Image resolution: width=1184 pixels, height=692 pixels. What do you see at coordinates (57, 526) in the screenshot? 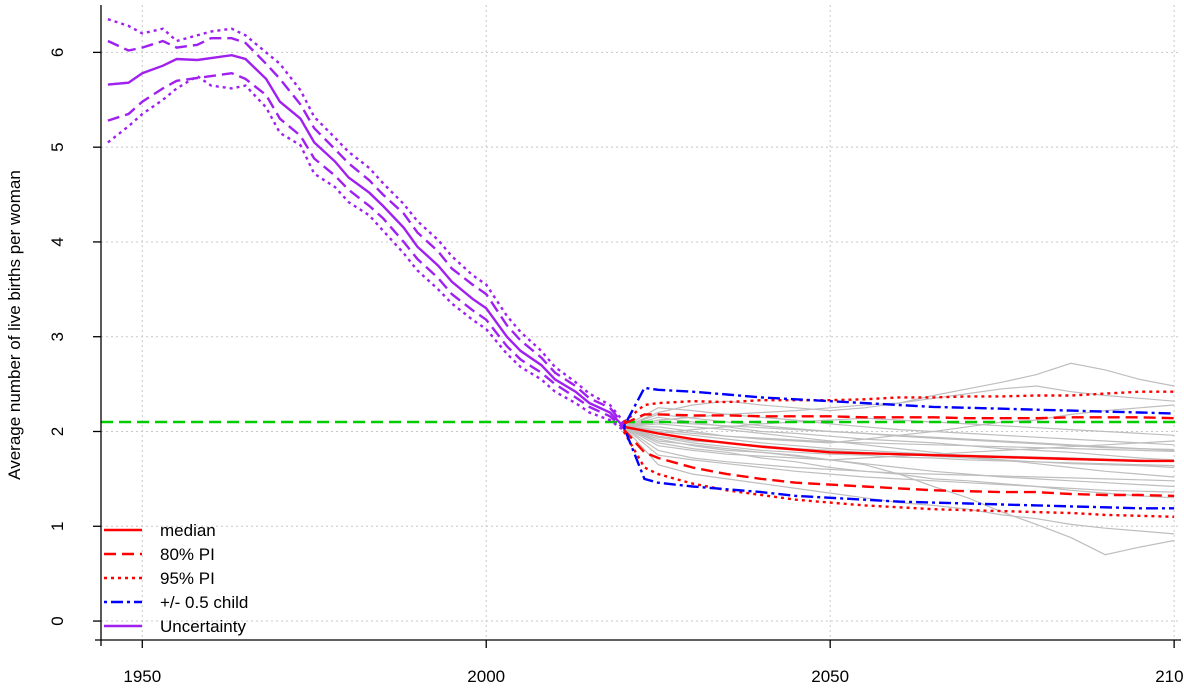
I see `y-tick-label: 1` at bounding box center [57, 526].